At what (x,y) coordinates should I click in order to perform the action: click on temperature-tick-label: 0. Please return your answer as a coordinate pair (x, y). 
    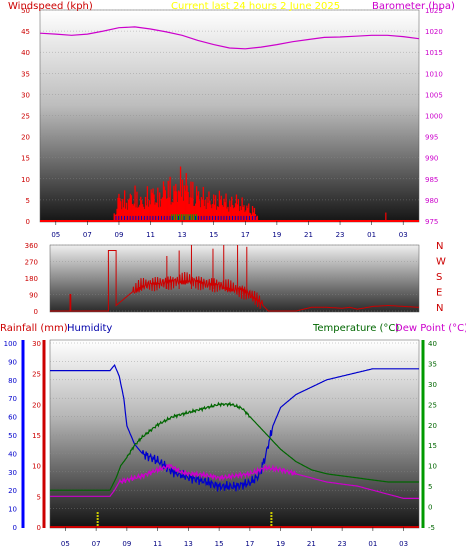
    Looking at the image, I should click on (430, 508).